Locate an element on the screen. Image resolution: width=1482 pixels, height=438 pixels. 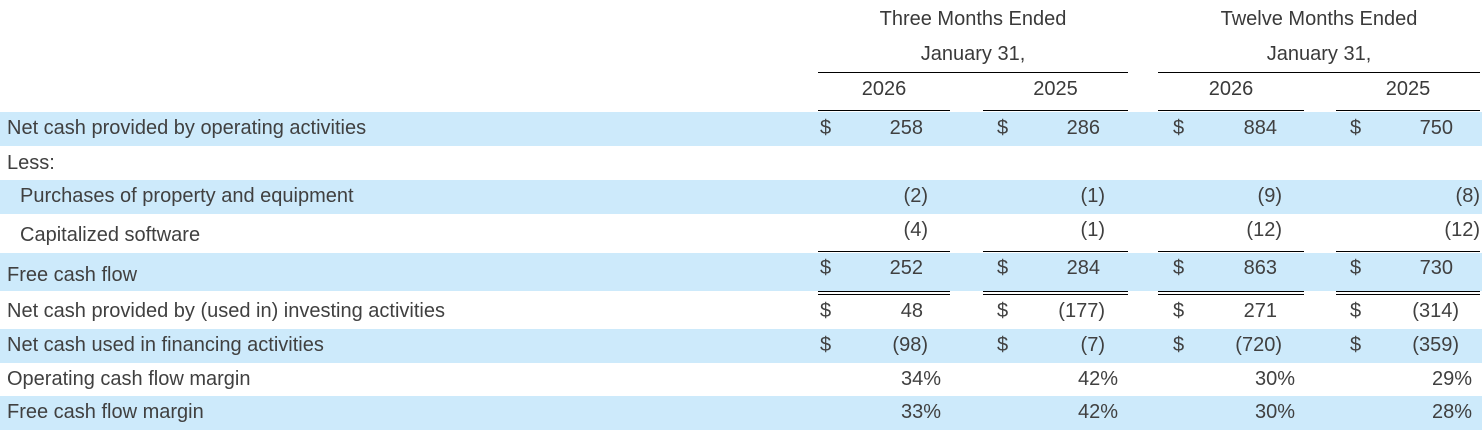
header-three-months-line1: Three Months Ended is located at coordinates (973, 19).